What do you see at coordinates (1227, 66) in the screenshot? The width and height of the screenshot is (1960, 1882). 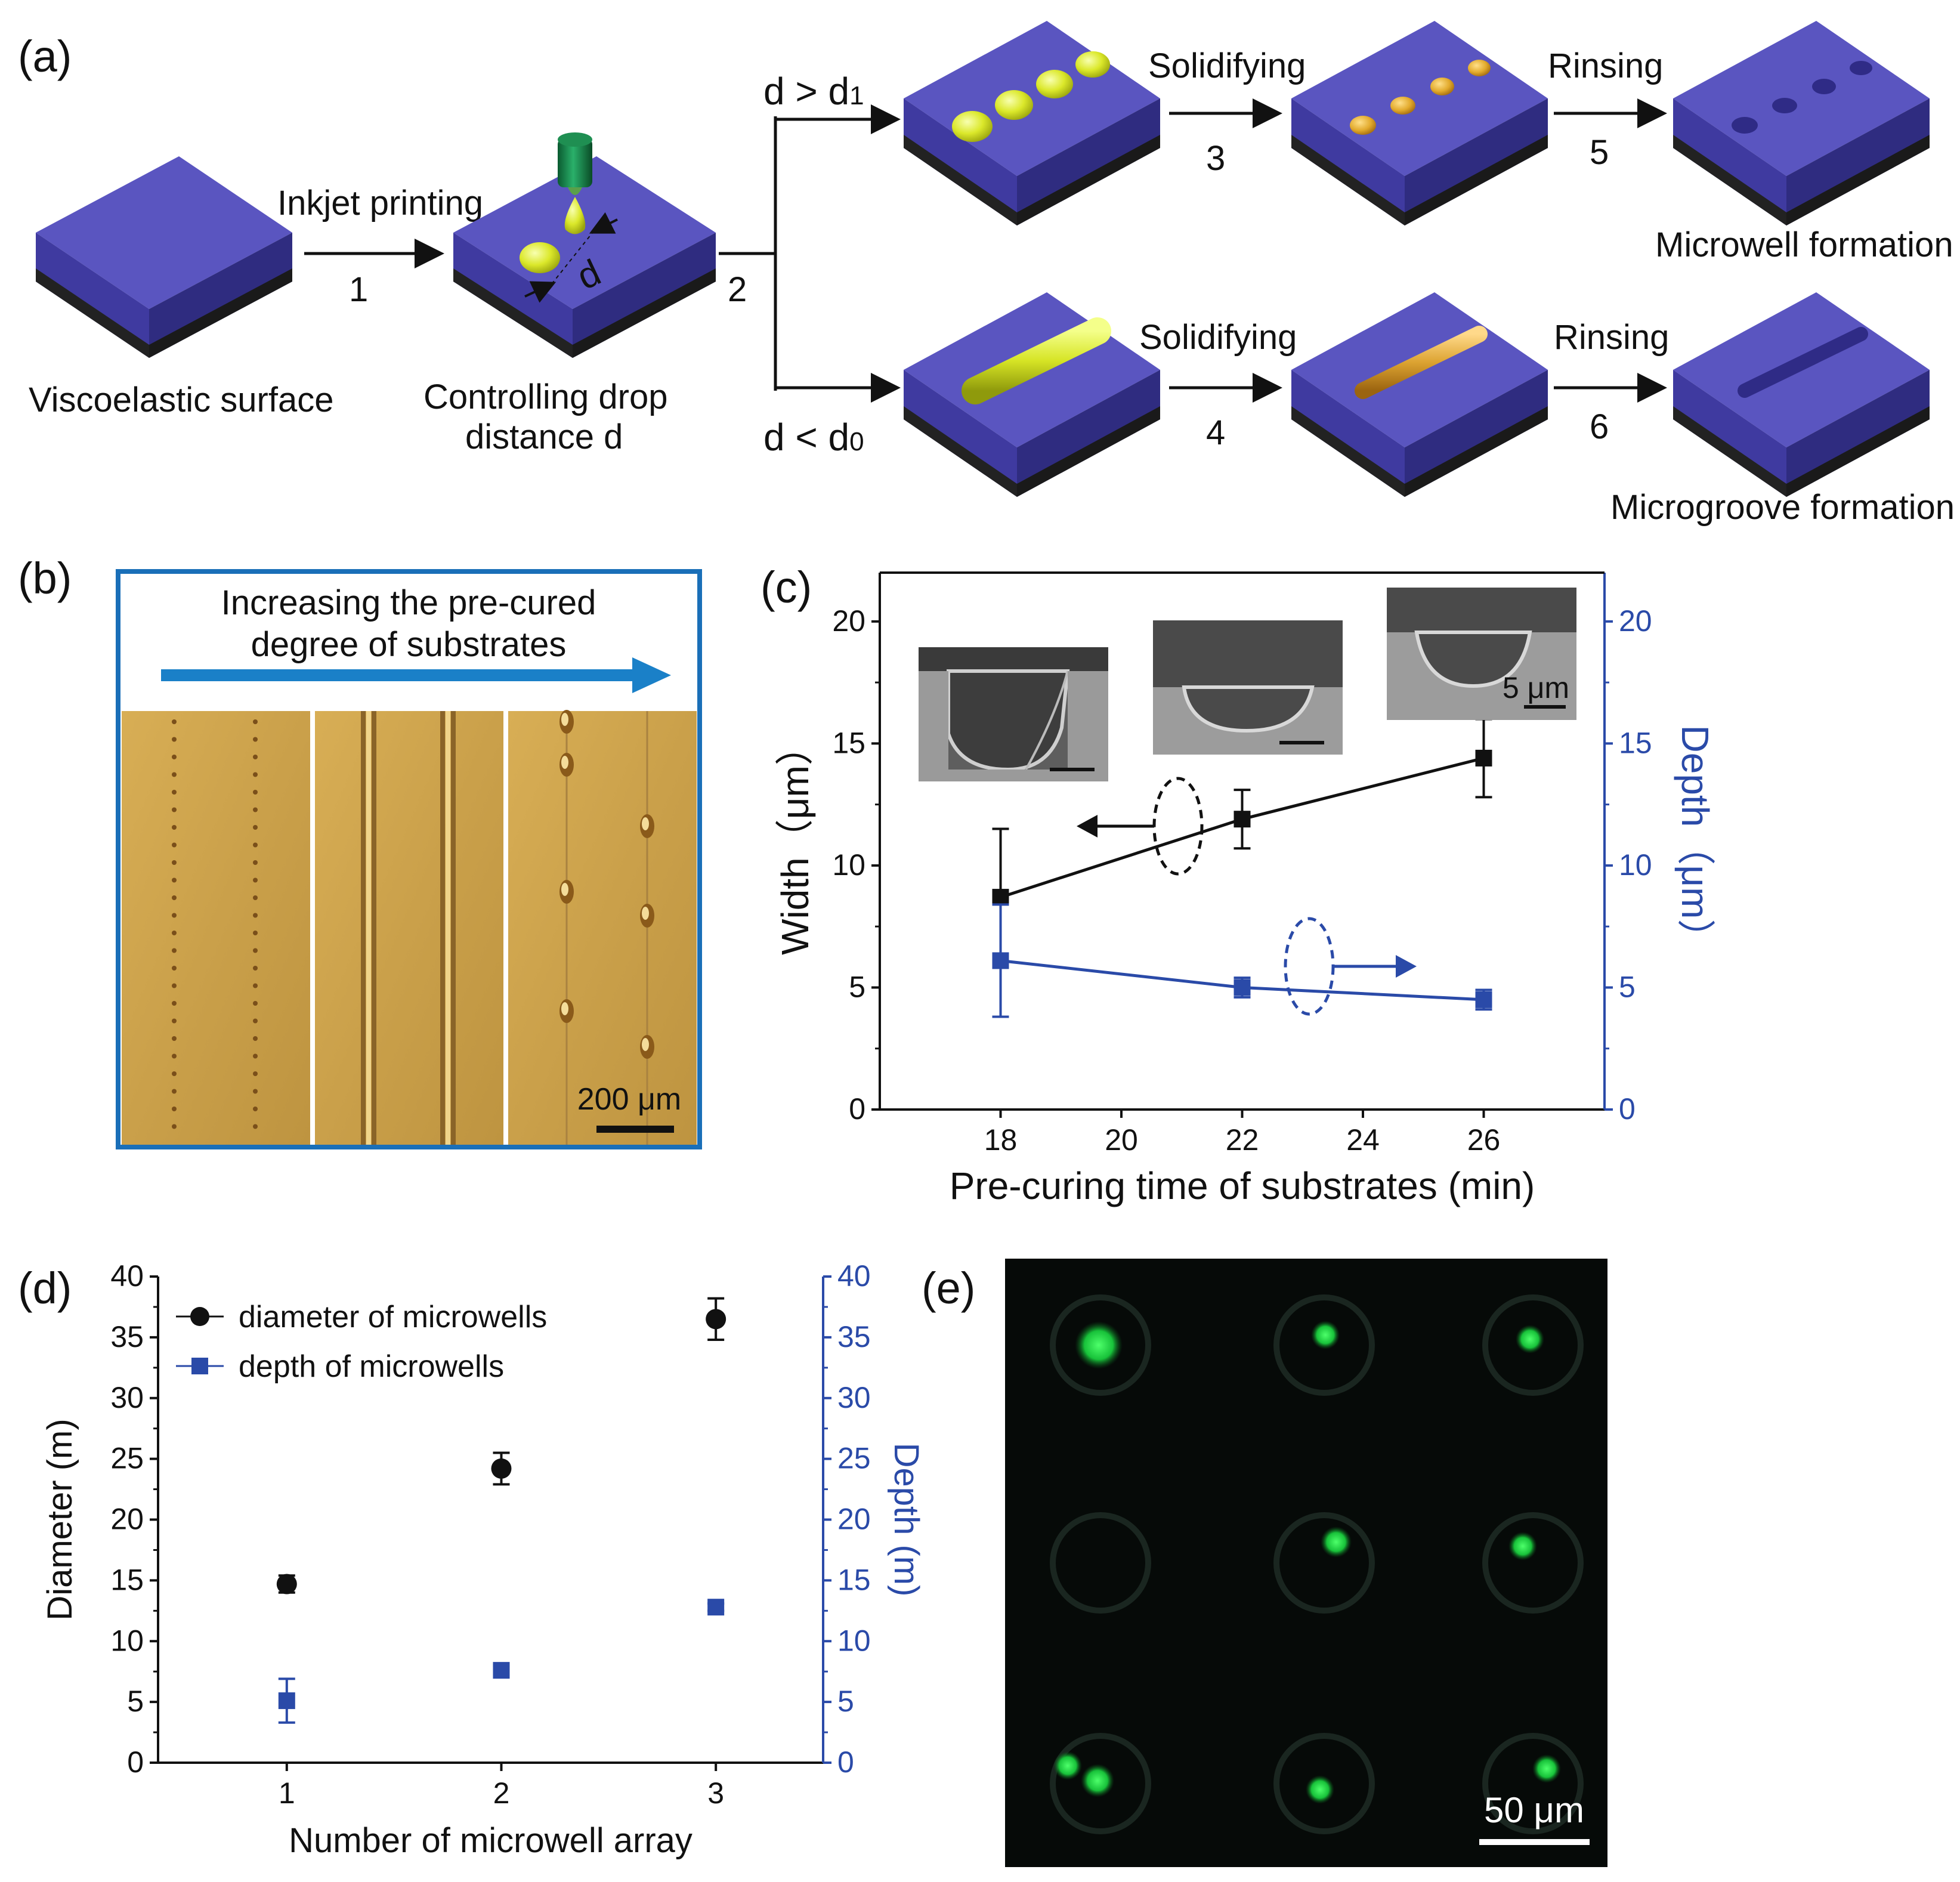 I see `label-solidifying-top: Solidifying` at bounding box center [1227, 66].